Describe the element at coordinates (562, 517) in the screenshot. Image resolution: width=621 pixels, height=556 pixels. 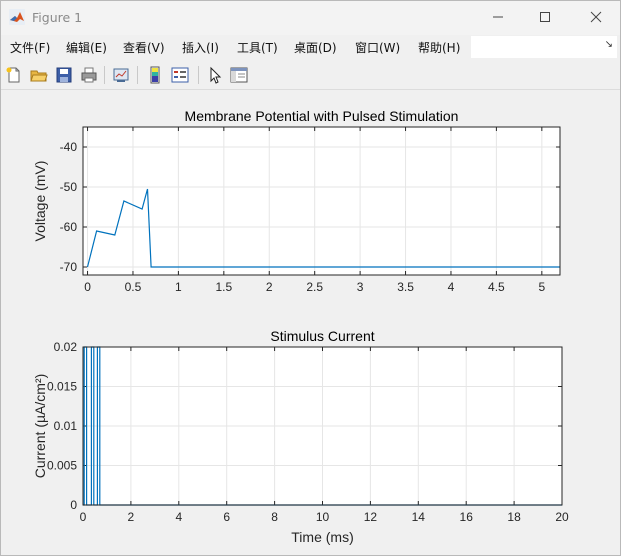
I see `x-tick-label: 20` at that location.